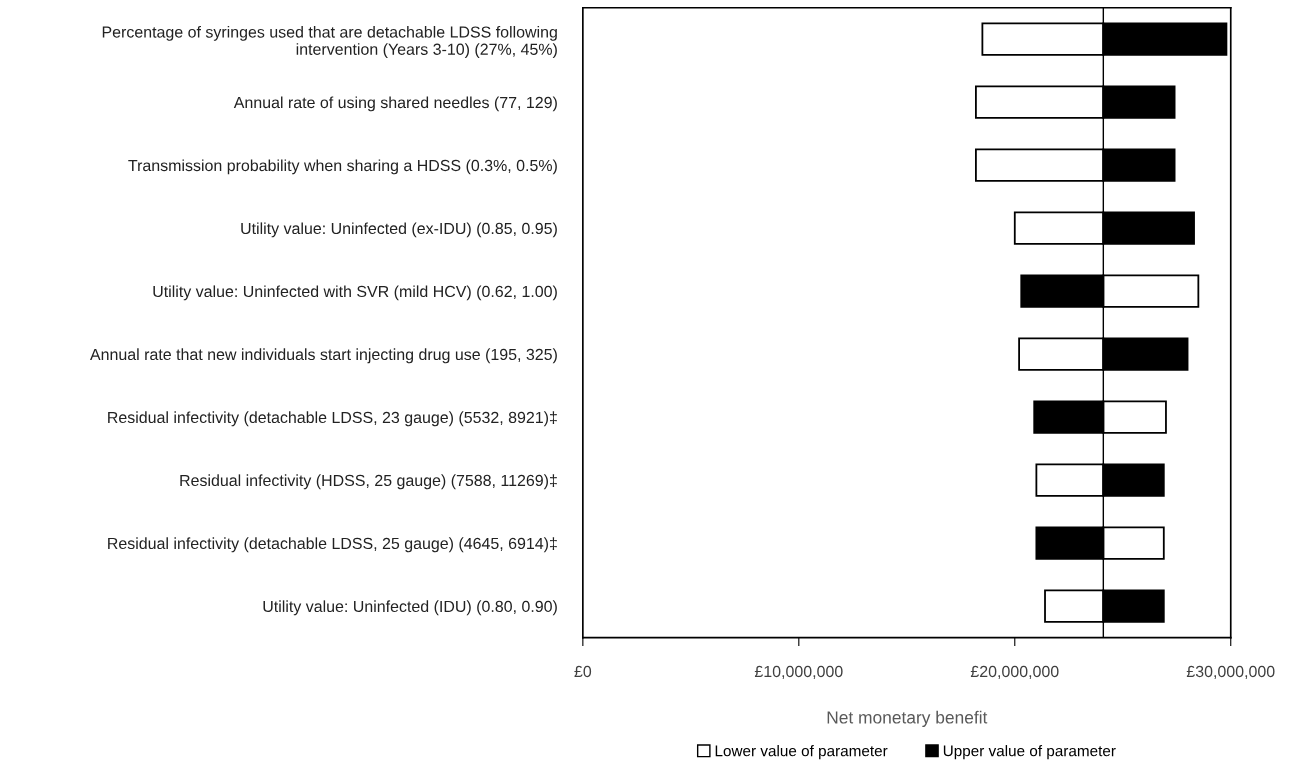 This screenshot has height=771, width=1301. Describe the element at coordinates (355, 293) in the screenshot. I see `y-tick-label: Utility value: Uninfected with SVR (mild HCV) (0.62, 1.00)` at that location.